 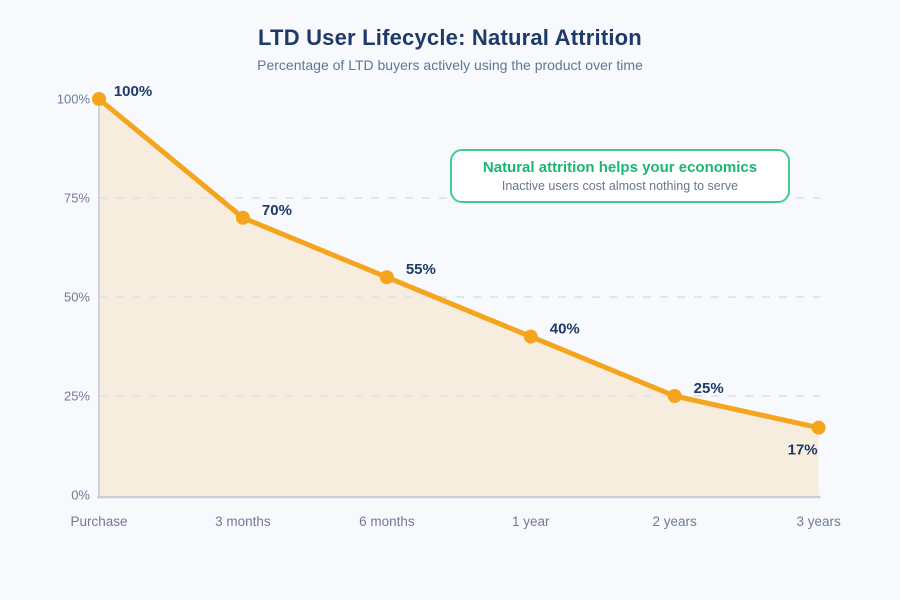 What do you see at coordinates (80, 495) in the screenshot?
I see `y-tick-label: 0%` at bounding box center [80, 495].